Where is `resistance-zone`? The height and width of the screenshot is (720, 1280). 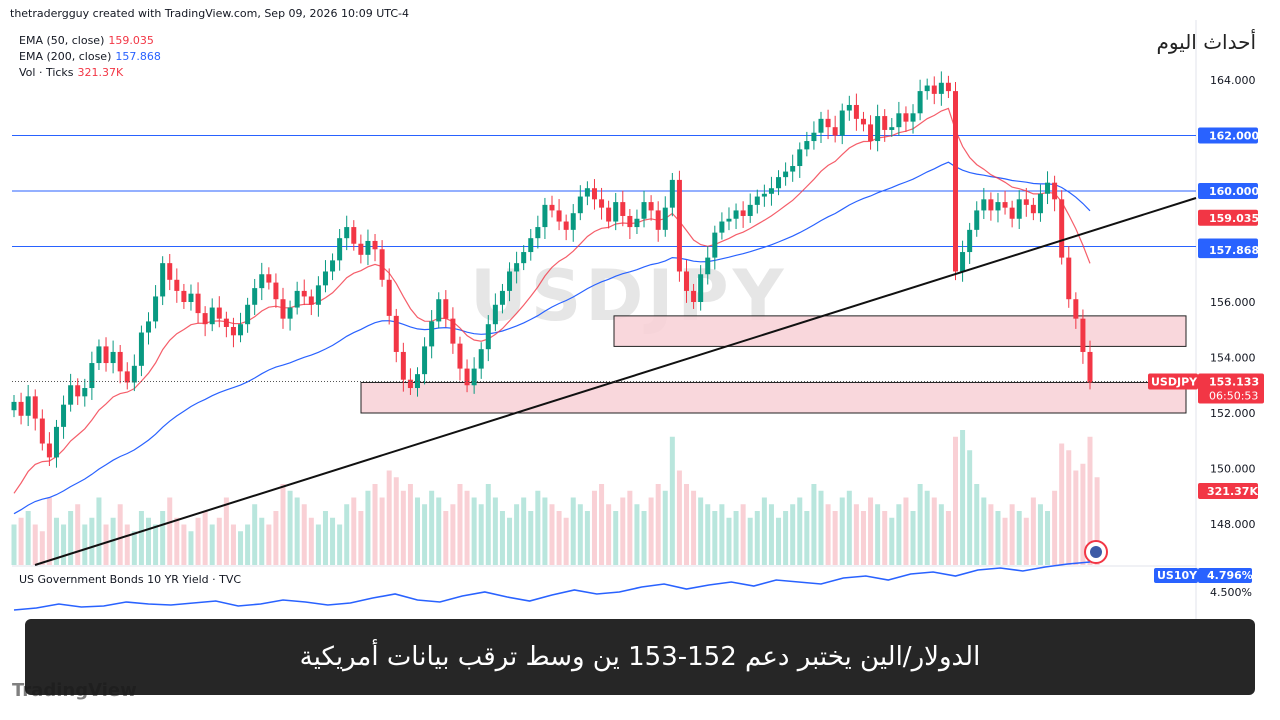
resistance-zone is located at coordinates (900, 331).